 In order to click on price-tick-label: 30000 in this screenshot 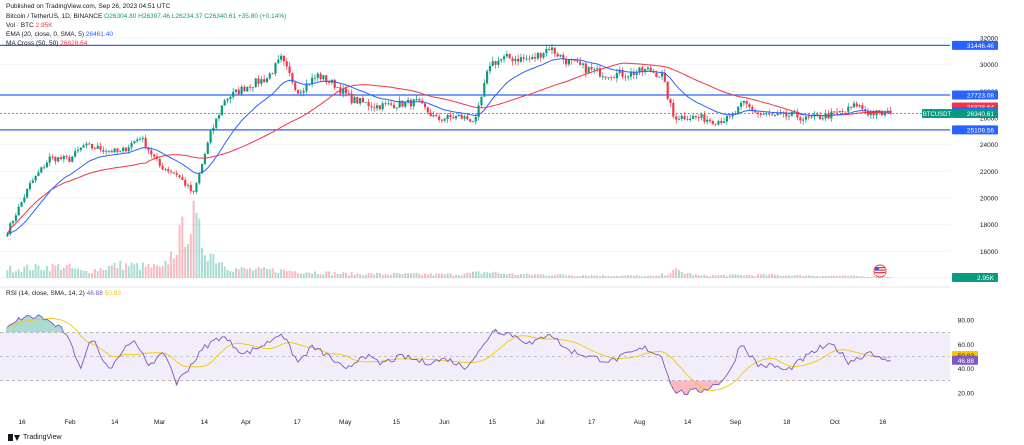, I will do `click(989, 65)`.